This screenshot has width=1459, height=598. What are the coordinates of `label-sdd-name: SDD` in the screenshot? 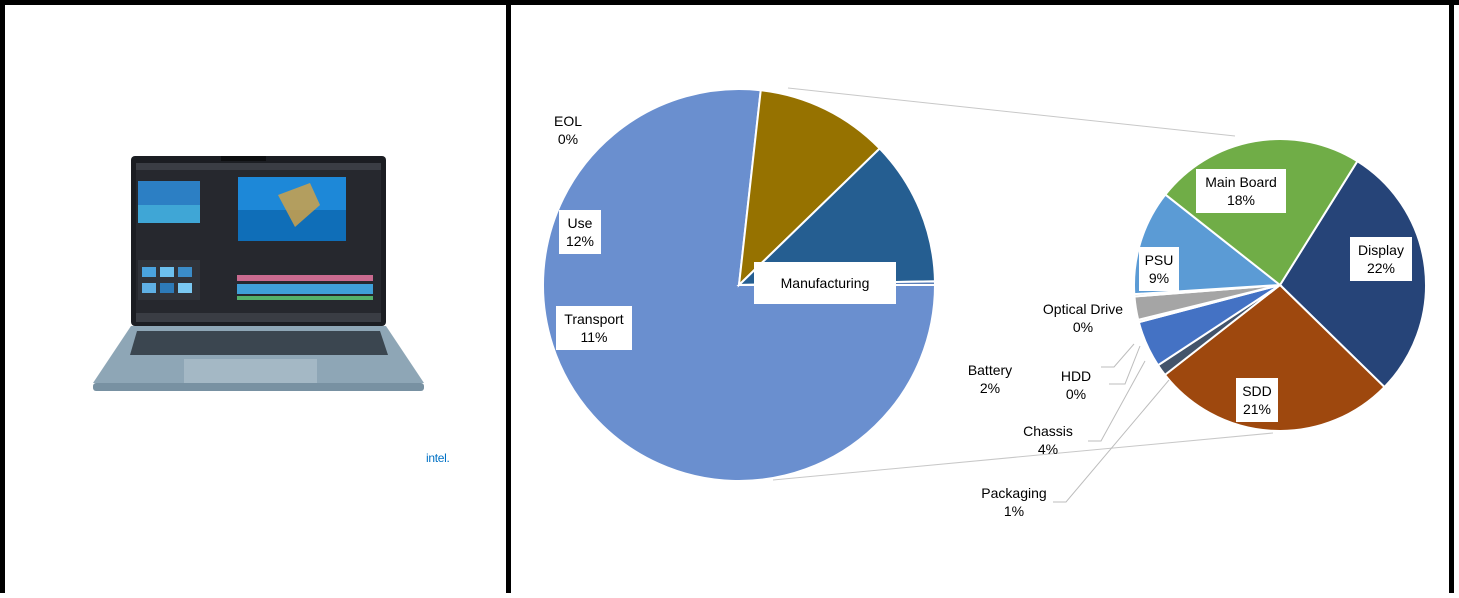 It's located at (1257, 391).